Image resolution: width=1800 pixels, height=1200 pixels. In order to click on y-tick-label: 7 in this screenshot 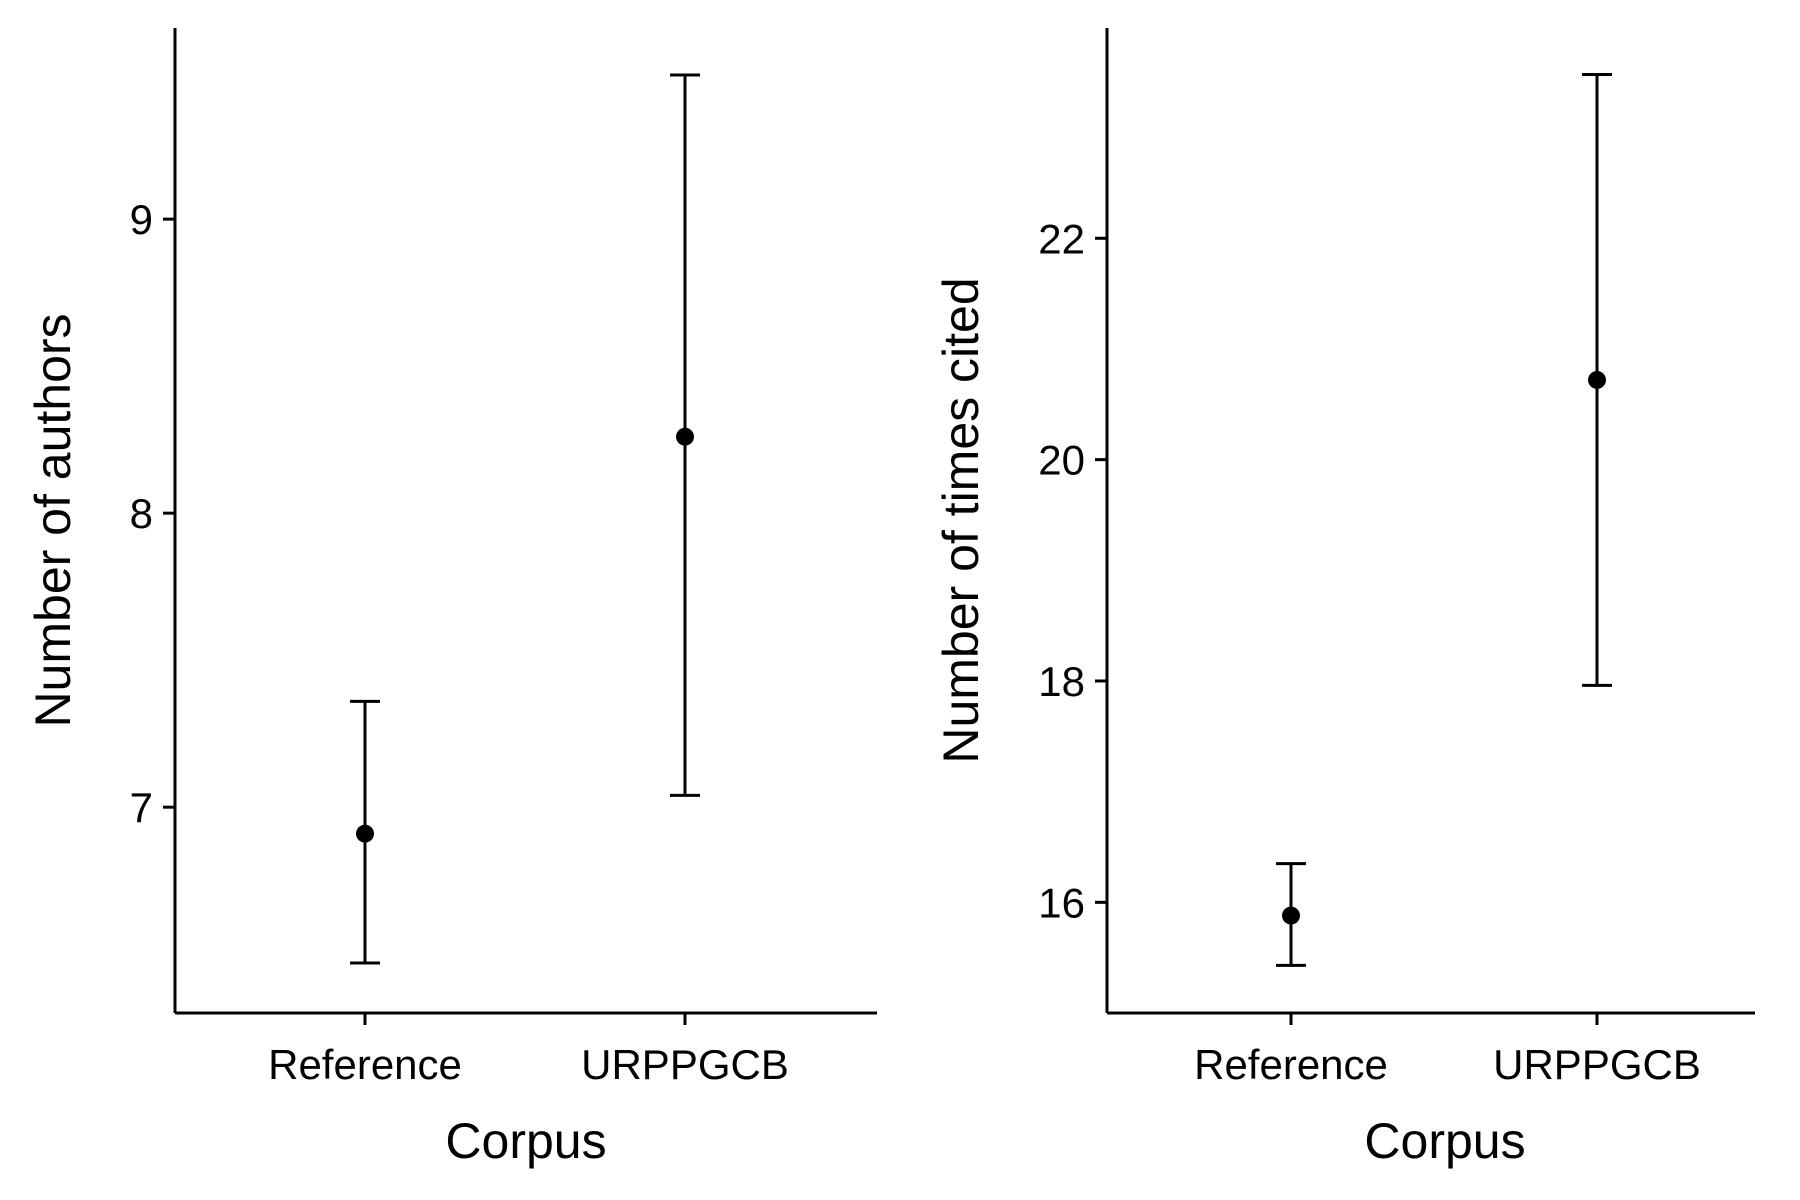, I will do `click(141, 807)`.